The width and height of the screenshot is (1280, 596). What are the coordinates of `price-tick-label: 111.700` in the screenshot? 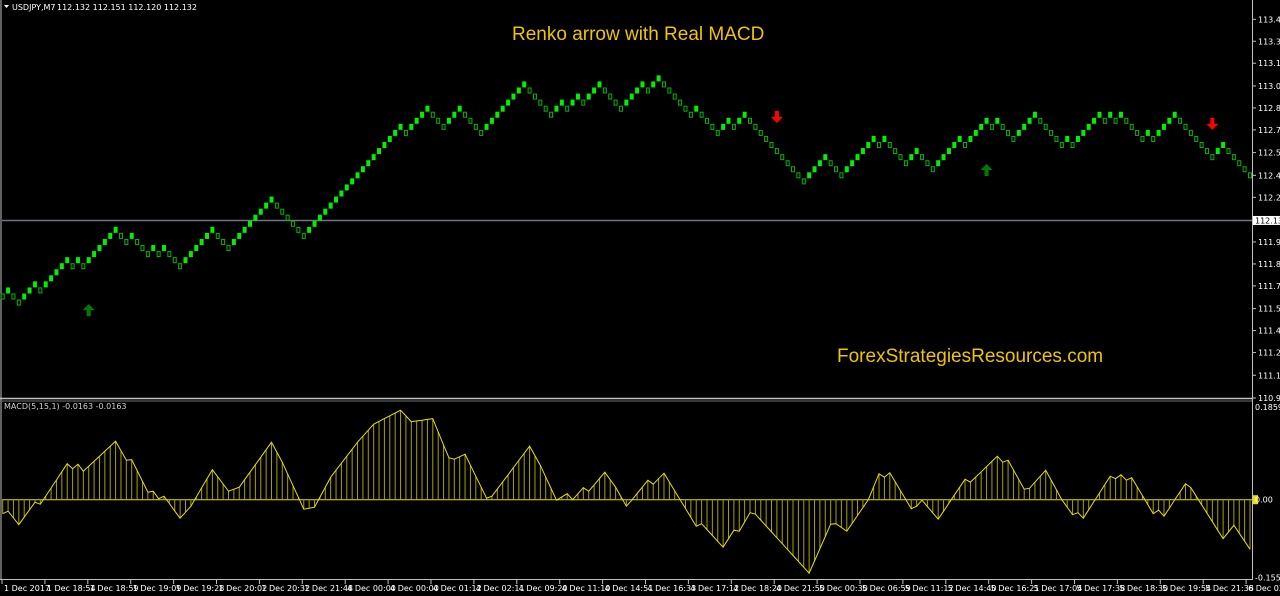 It's located at (1269, 286).